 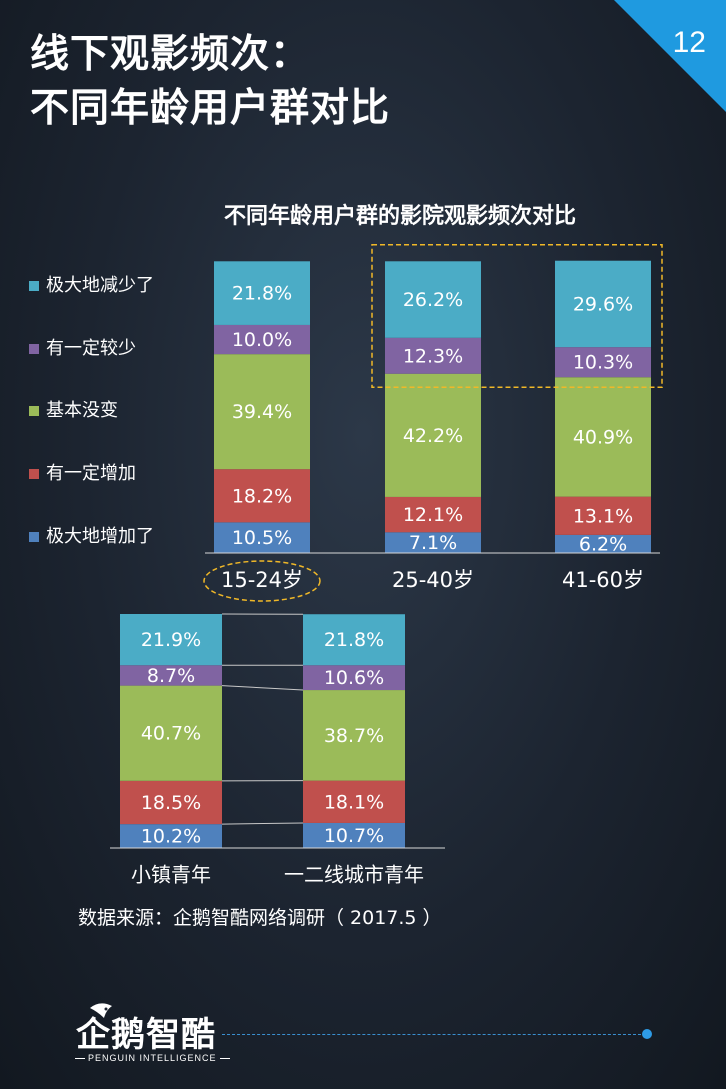 I want to click on data-label-age-0-4: 21.8%, so click(x=262, y=294).